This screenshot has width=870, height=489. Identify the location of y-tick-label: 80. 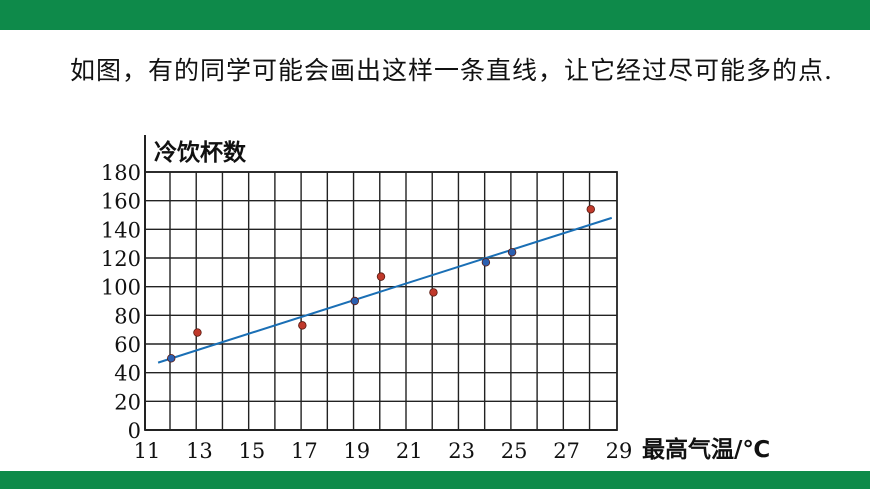
(127, 316).